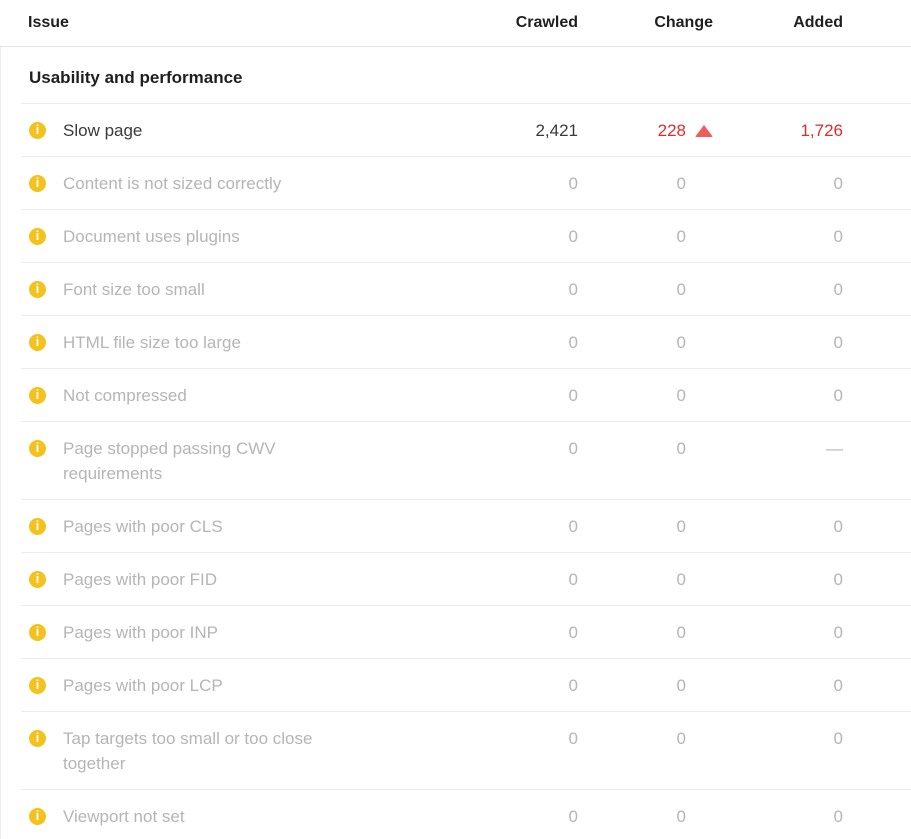 This screenshot has width=911, height=839. I want to click on issue-label: Pages with poor FID, so click(140, 579).